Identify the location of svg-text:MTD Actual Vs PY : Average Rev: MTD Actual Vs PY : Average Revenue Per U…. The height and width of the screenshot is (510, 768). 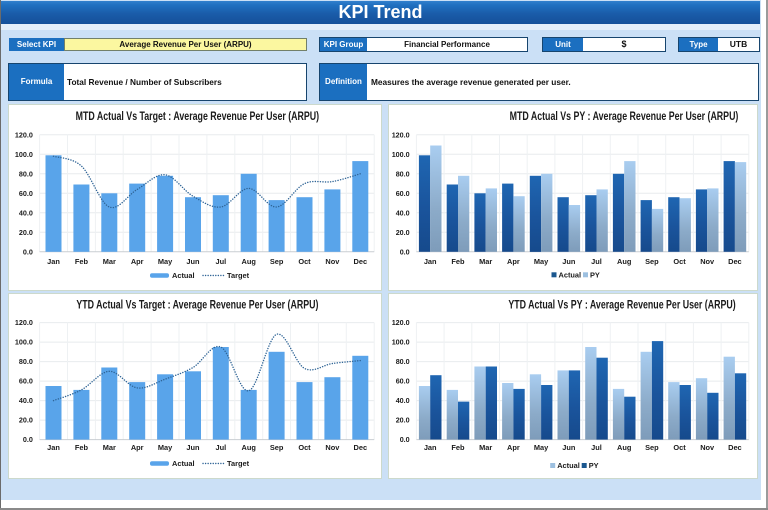
(624, 117).